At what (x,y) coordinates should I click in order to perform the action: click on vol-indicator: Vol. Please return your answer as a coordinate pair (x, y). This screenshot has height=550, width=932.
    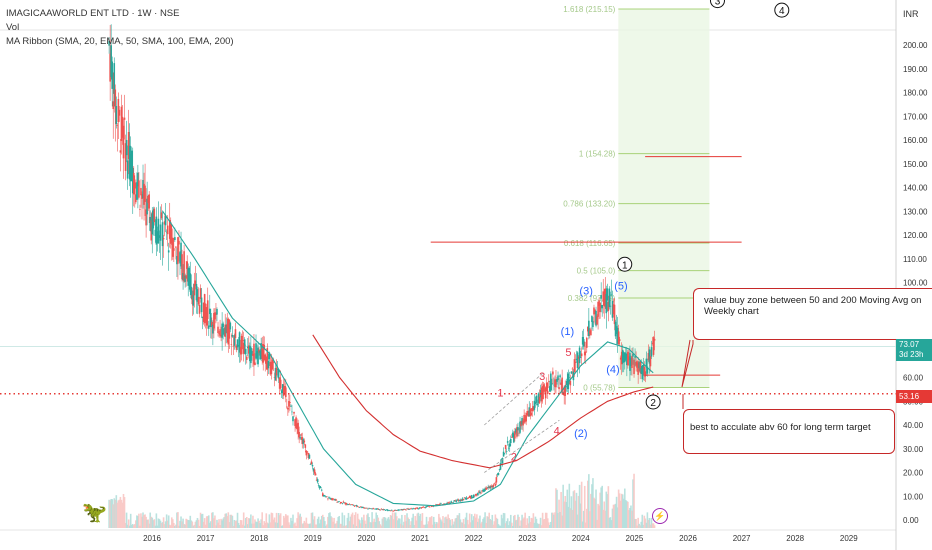
    Looking at the image, I should click on (13, 27).